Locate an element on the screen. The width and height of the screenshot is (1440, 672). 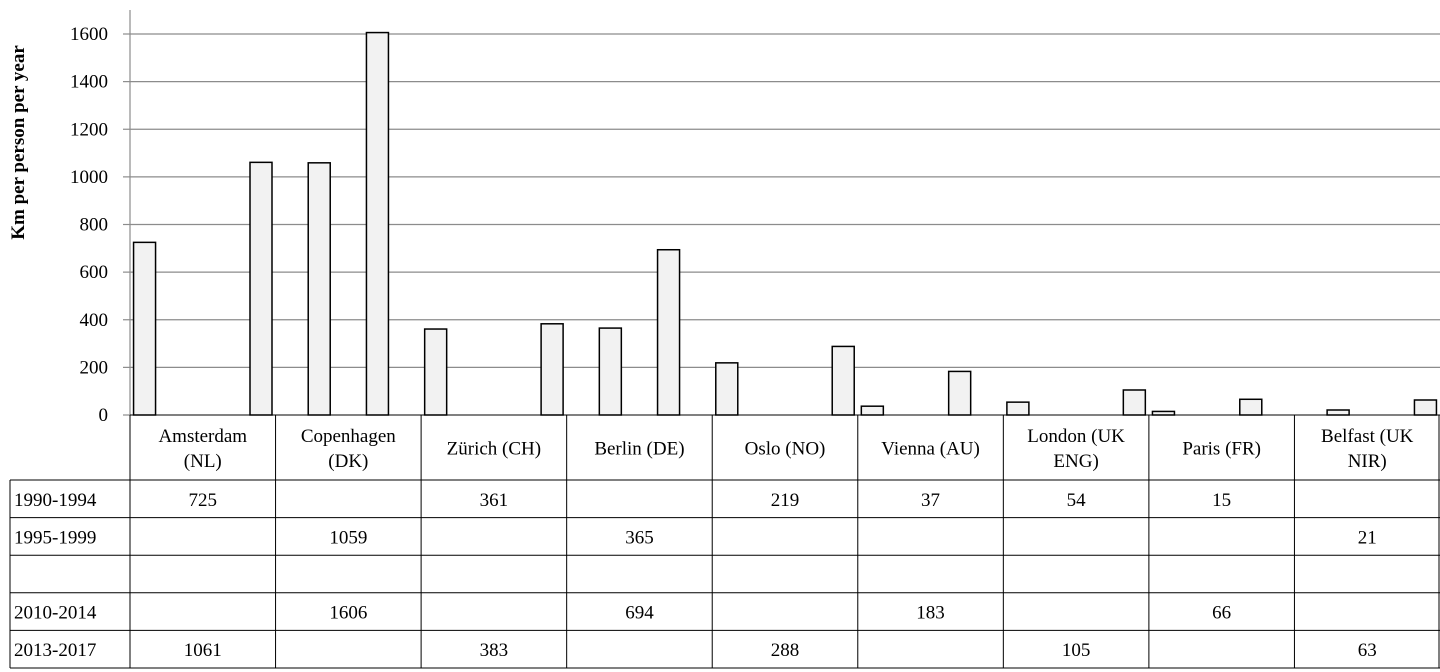
table-cell-value: 63 is located at coordinates (1367, 650).